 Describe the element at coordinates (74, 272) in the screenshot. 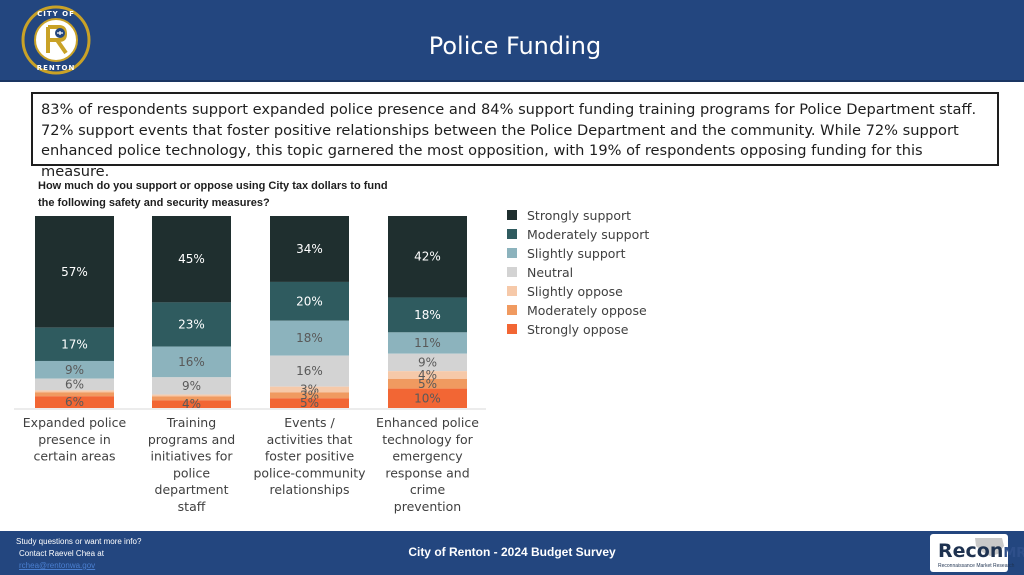

I see `bar-data-label: 57%` at that location.